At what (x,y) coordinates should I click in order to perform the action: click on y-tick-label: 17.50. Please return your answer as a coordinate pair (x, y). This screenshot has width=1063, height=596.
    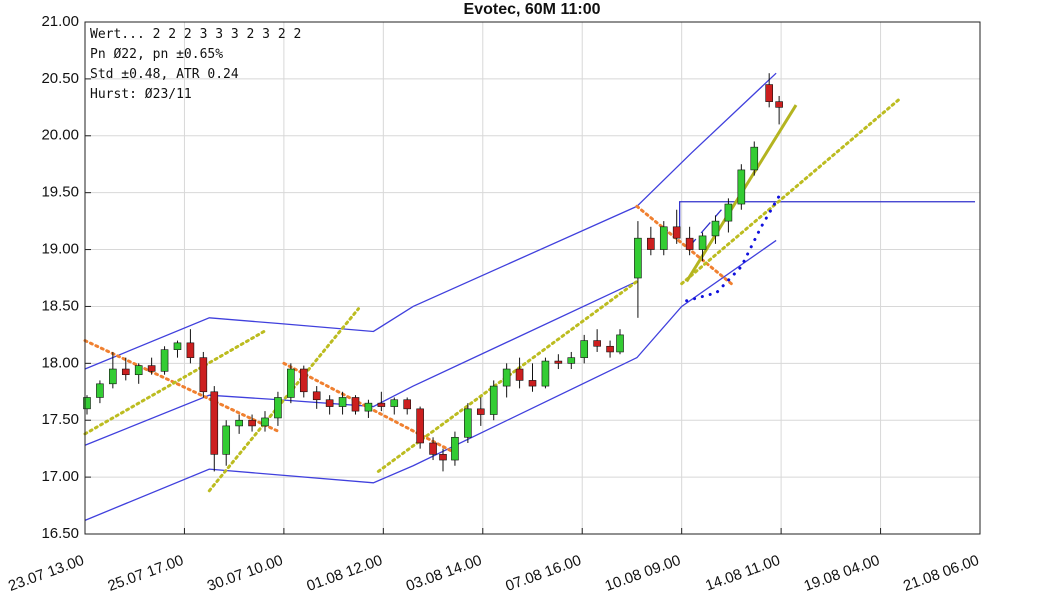
    Looking at the image, I should click on (60, 419).